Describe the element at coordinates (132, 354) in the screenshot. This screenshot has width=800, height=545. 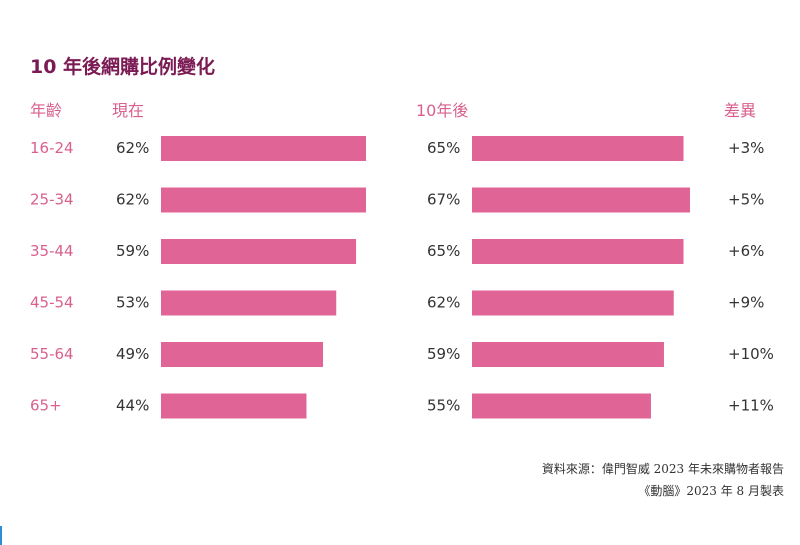
I see `now-value-label: 49%` at that location.